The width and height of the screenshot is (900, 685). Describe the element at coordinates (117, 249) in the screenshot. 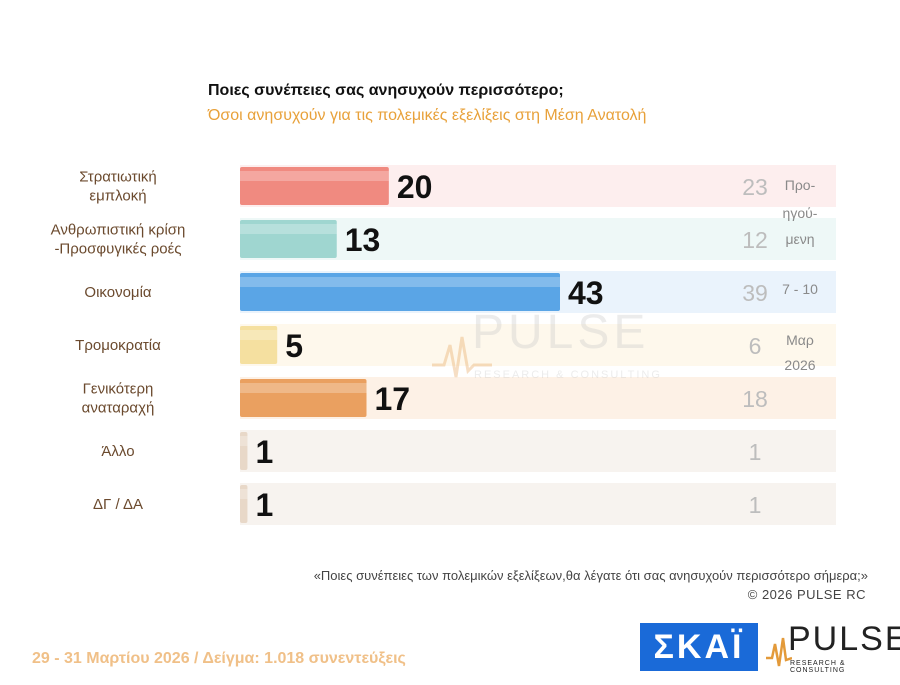

I see `category-label: -Προσφυγικές ροές` at that location.